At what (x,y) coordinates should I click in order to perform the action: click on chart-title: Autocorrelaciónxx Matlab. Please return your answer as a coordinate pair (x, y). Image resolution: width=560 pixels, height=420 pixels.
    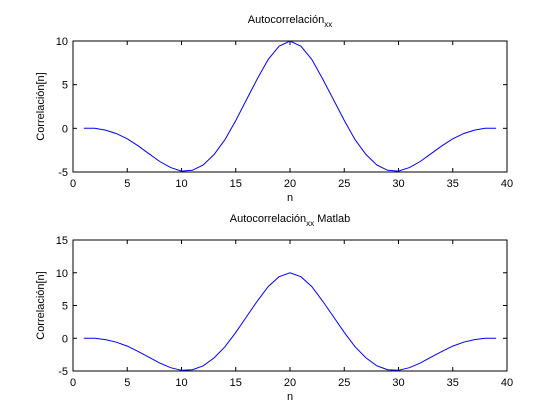
    Looking at the image, I should click on (290, 220).